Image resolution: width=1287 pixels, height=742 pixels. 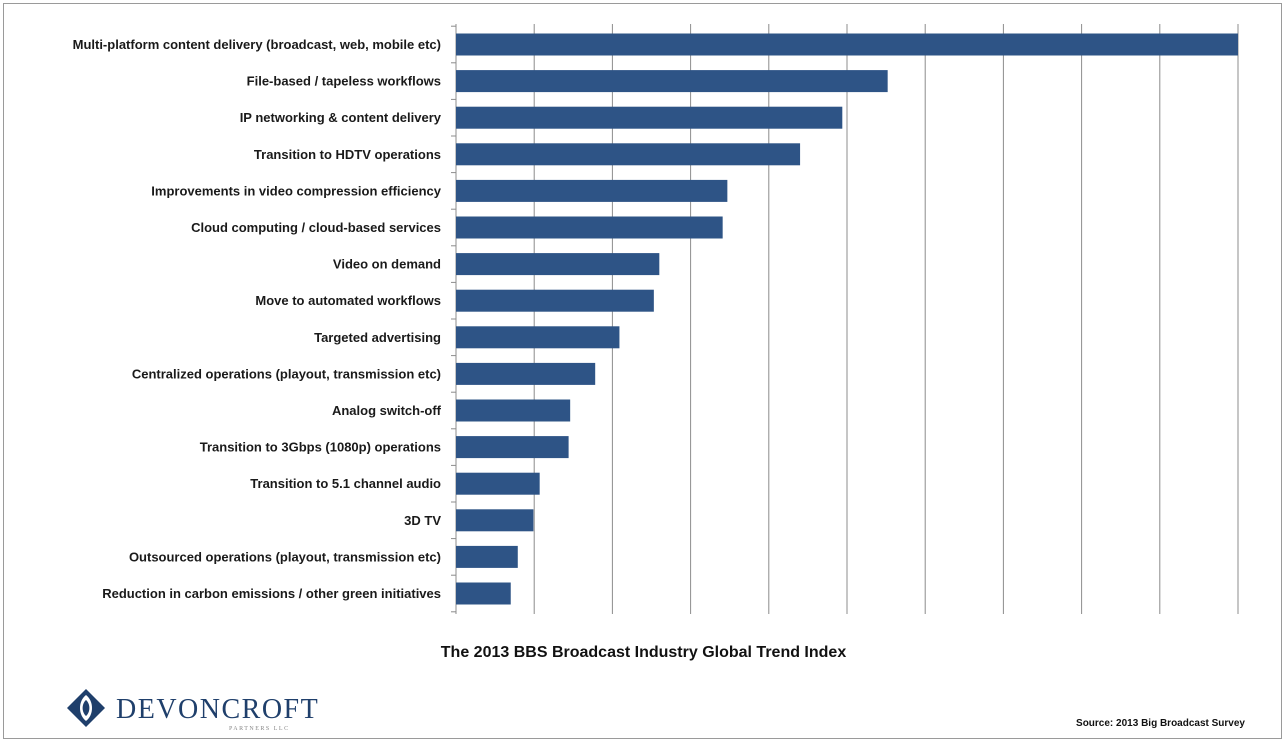 I want to click on category-label: Targeted advertising, so click(x=377, y=337).